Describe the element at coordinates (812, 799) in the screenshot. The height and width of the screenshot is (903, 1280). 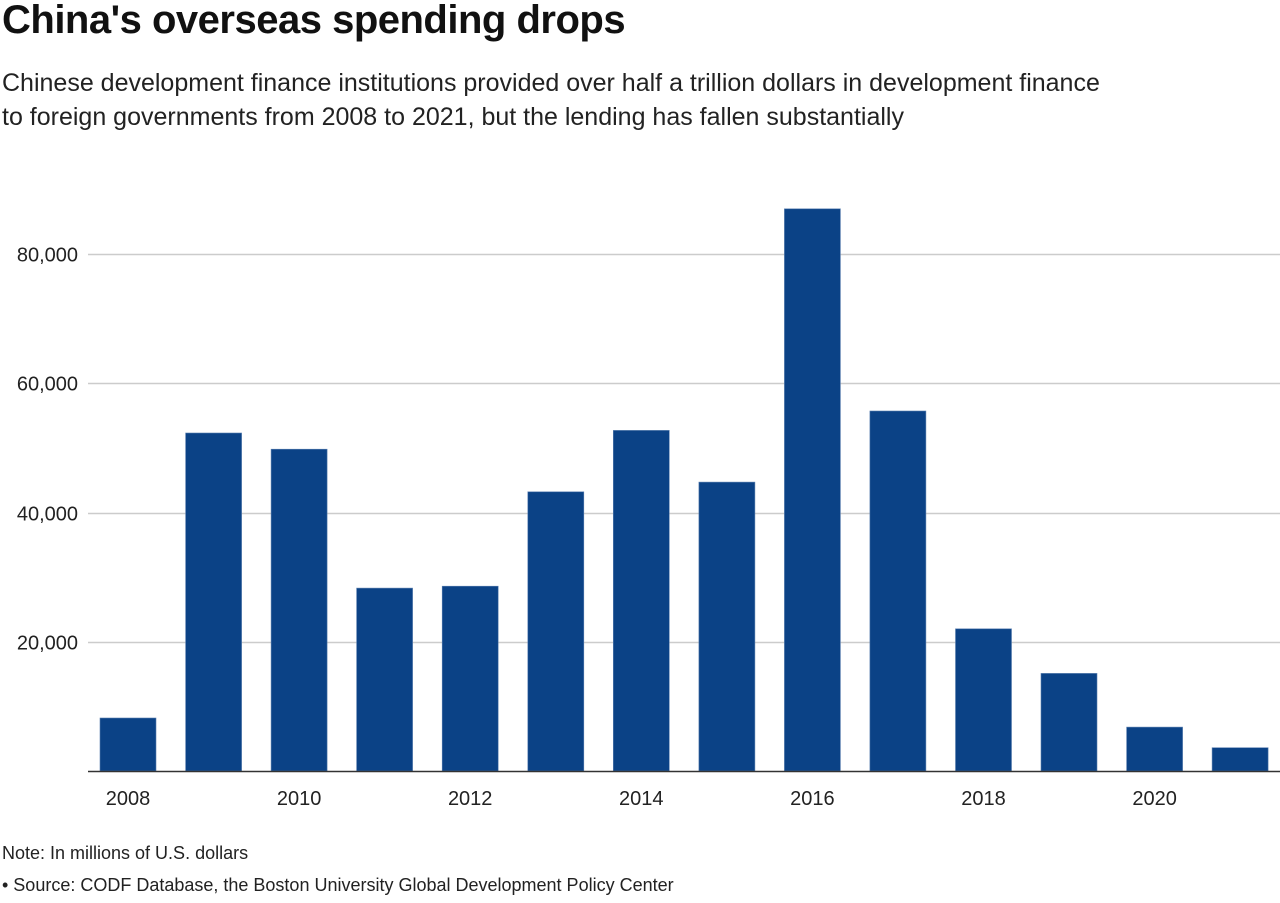
I see `x-tick-label: 2016` at that location.